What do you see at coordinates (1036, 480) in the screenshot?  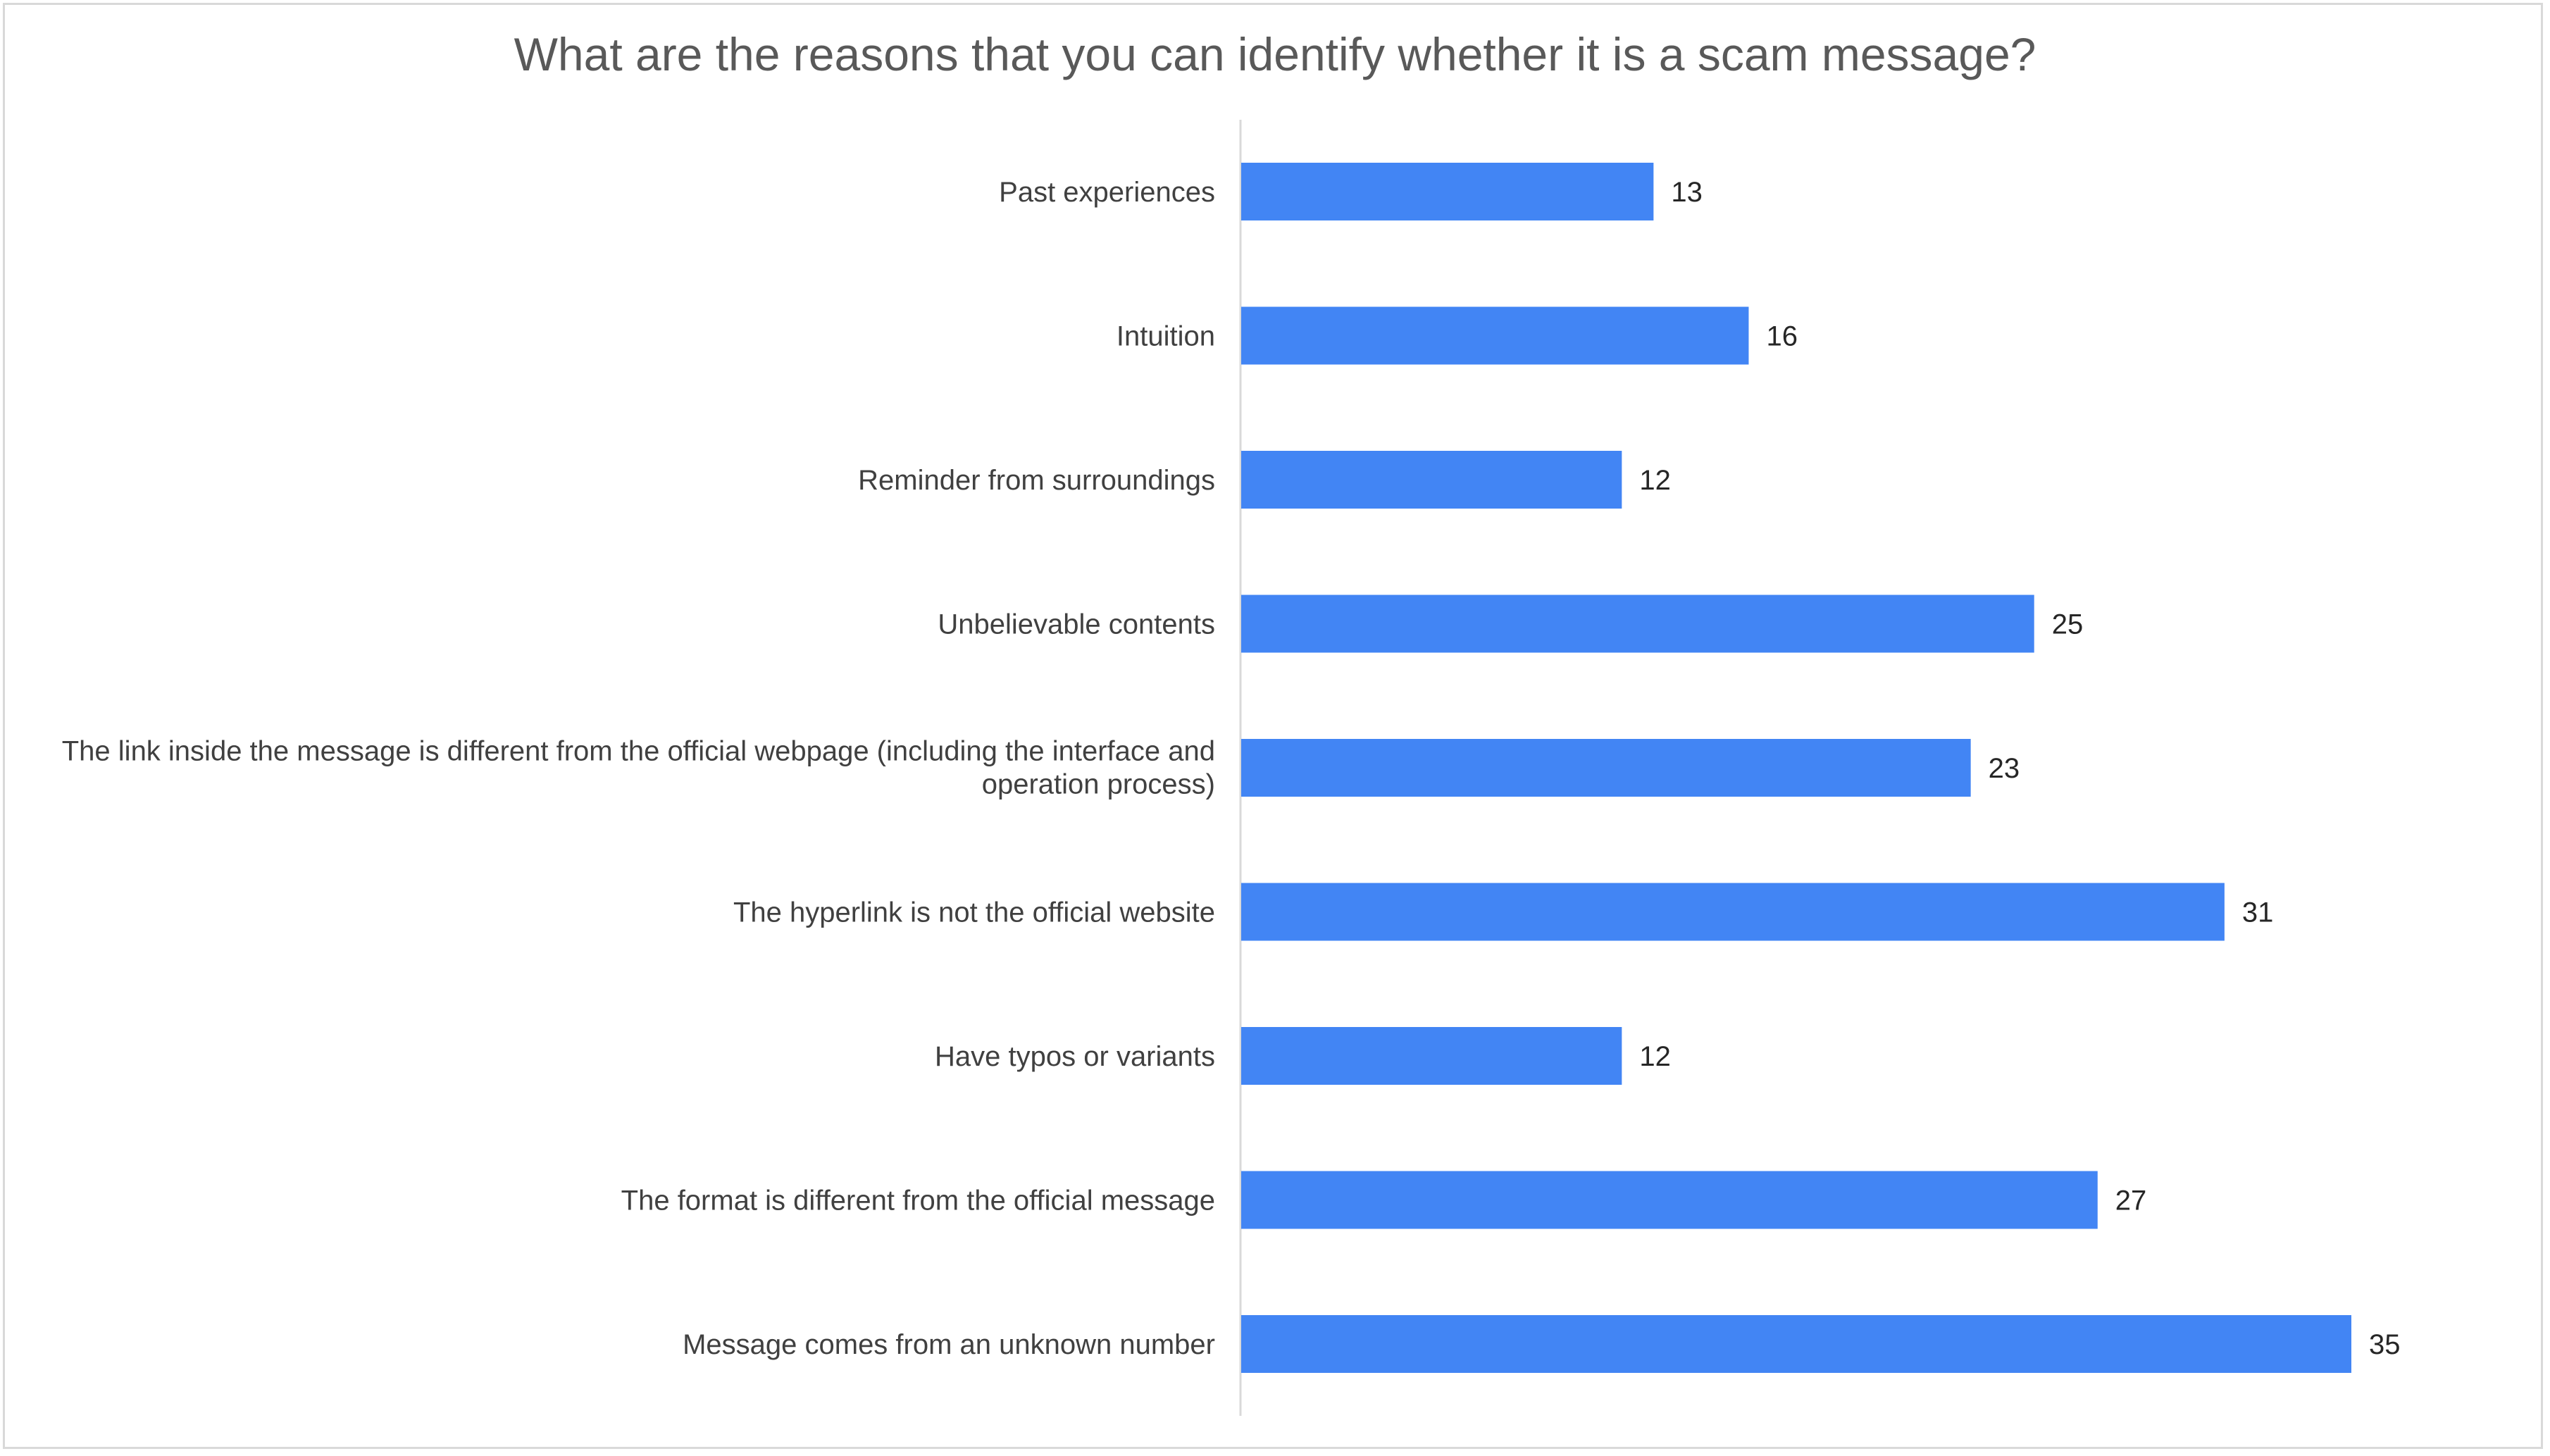 I see `category-label-3: Reminder from surroundings` at bounding box center [1036, 480].